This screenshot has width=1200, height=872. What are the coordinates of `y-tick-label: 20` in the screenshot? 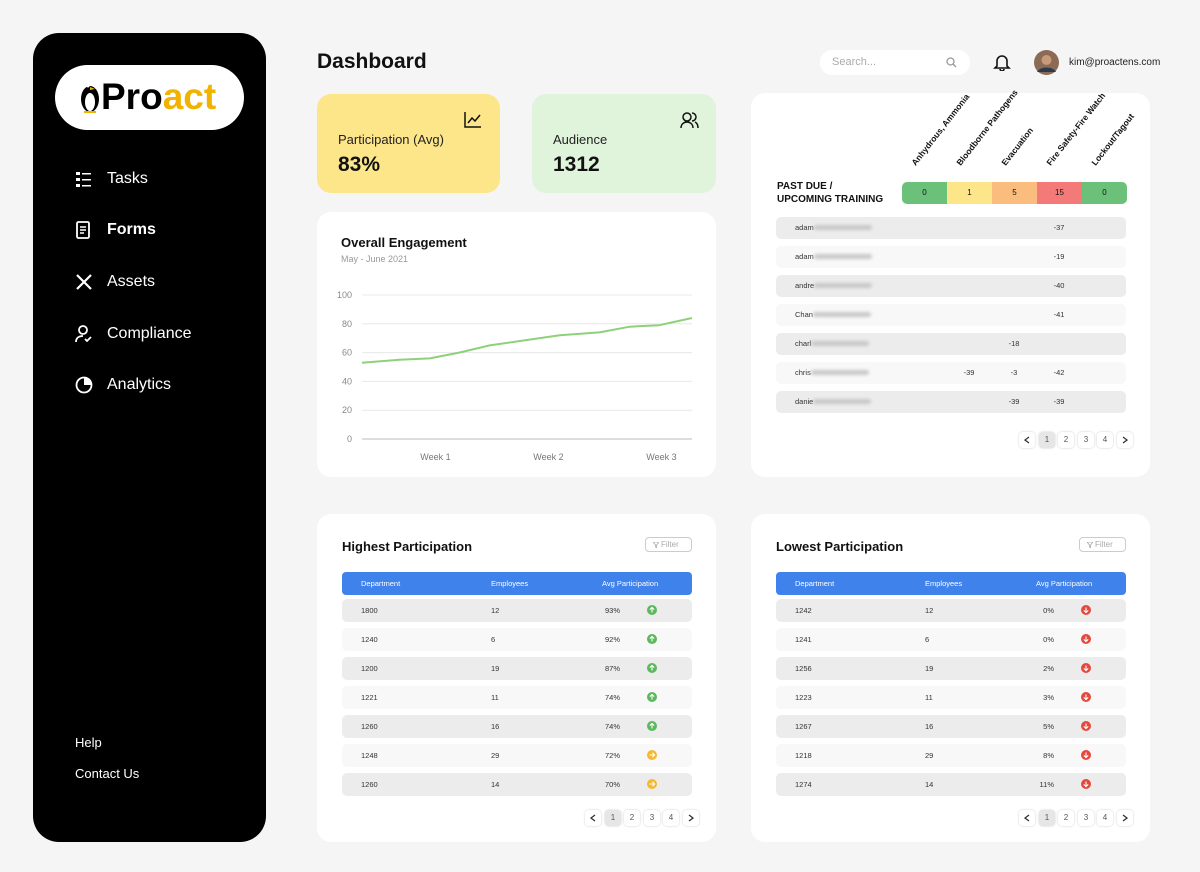 It's located at (347, 410).